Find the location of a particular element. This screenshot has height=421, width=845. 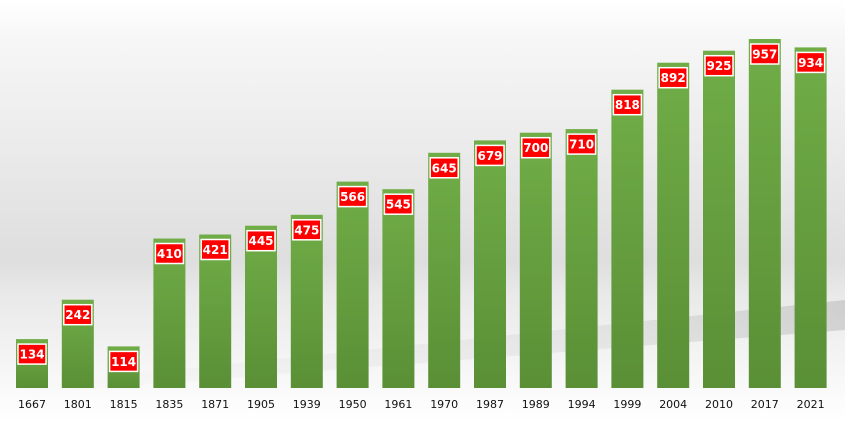

value-label: 957 is located at coordinates (764, 55).